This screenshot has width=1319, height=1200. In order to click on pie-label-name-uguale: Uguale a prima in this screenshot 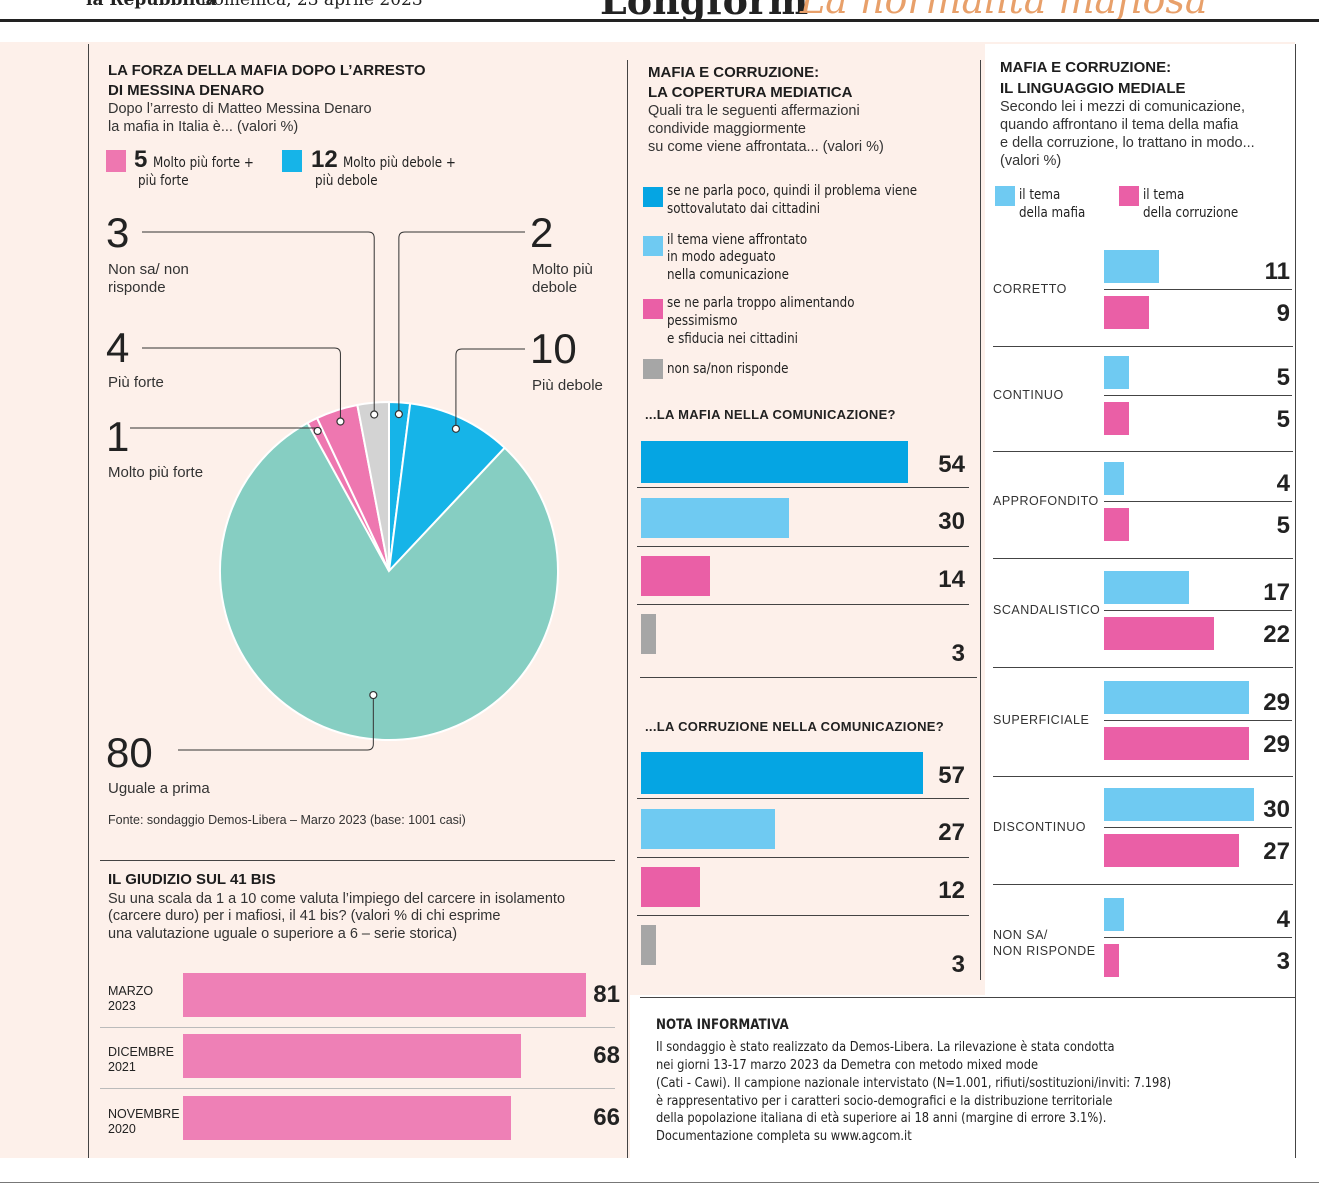, I will do `click(159, 788)`.